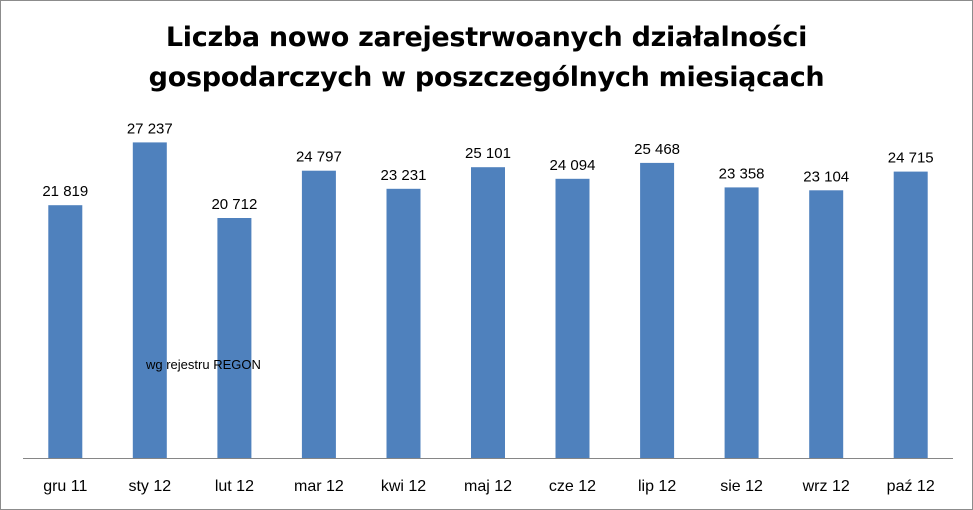 This screenshot has width=973, height=510. I want to click on value-label-5: 25 101, so click(488, 153).